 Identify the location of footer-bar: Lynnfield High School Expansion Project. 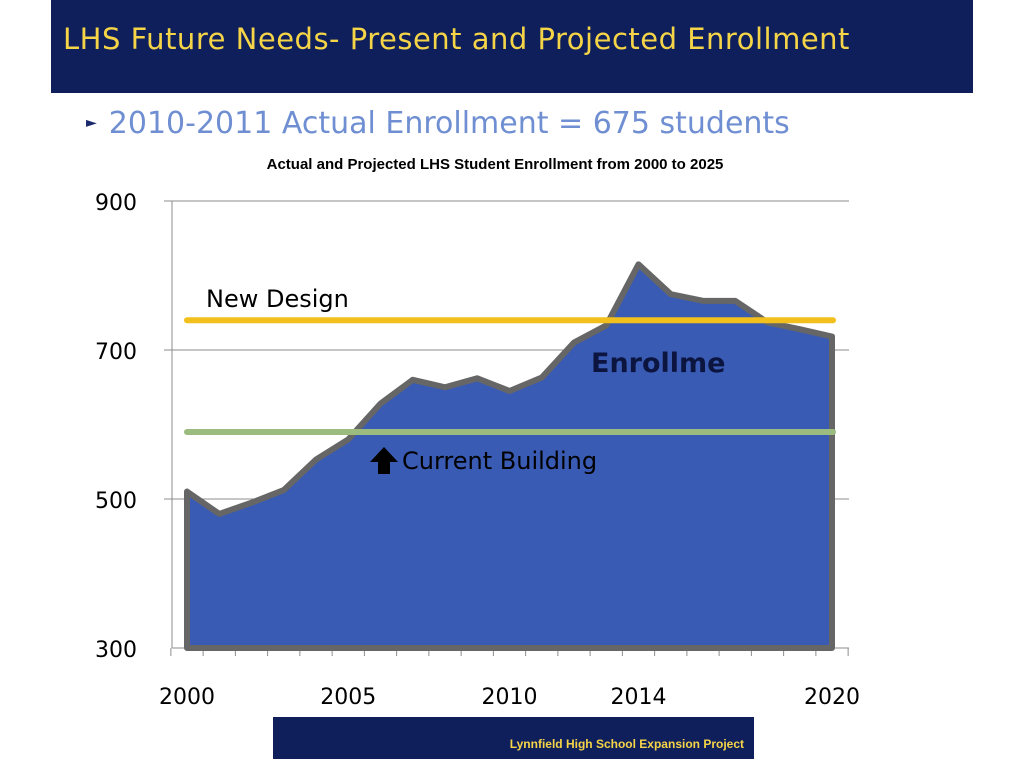
(513, 738).